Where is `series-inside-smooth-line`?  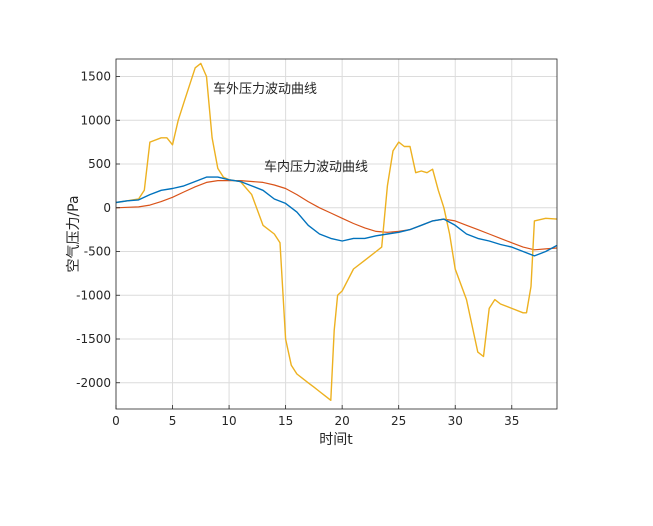
series-inside-smooth-line is located at coordinates (336, 215).